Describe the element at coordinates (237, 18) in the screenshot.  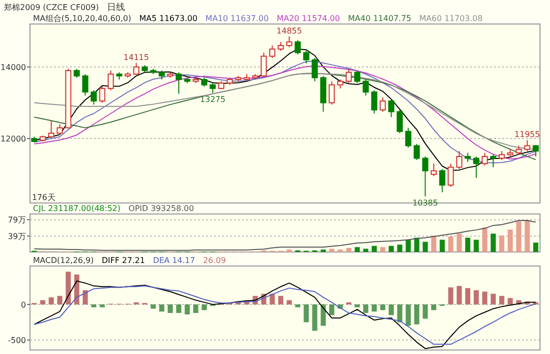
I see `text: MA10 11637.00` at that location.